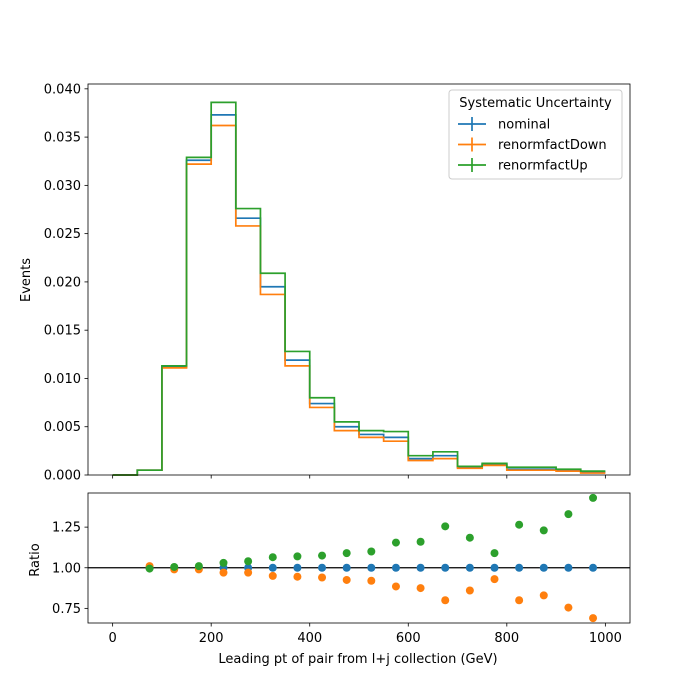  Describe the element at coordinates (543, 166) in the screenshot. I see `legend-label-renormfactUp: renormfactUp` at that location.